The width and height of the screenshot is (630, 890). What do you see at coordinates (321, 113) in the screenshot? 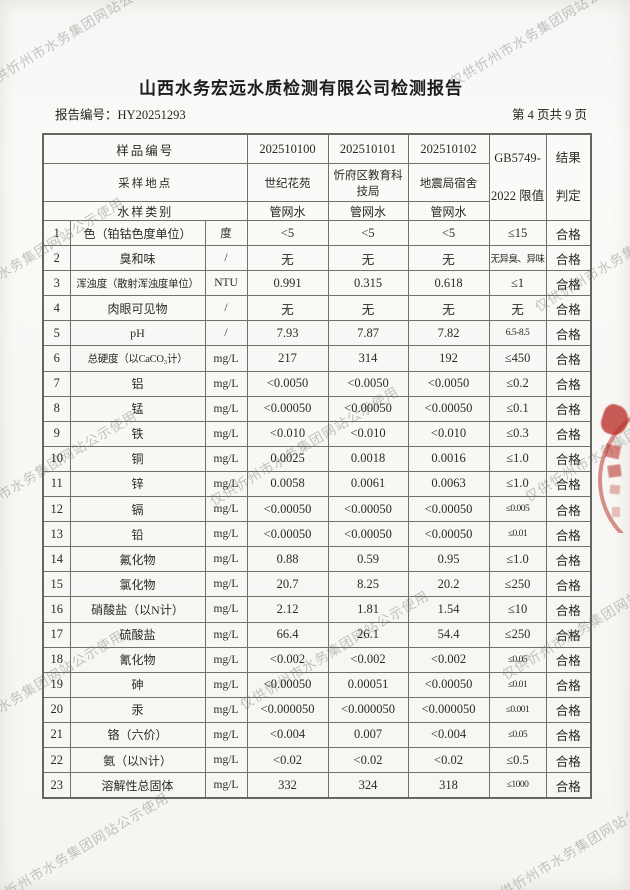
I see `report-meta: 报告编号：HY20251293 第 4 页共 9 页` at bounding box center [321, 113].